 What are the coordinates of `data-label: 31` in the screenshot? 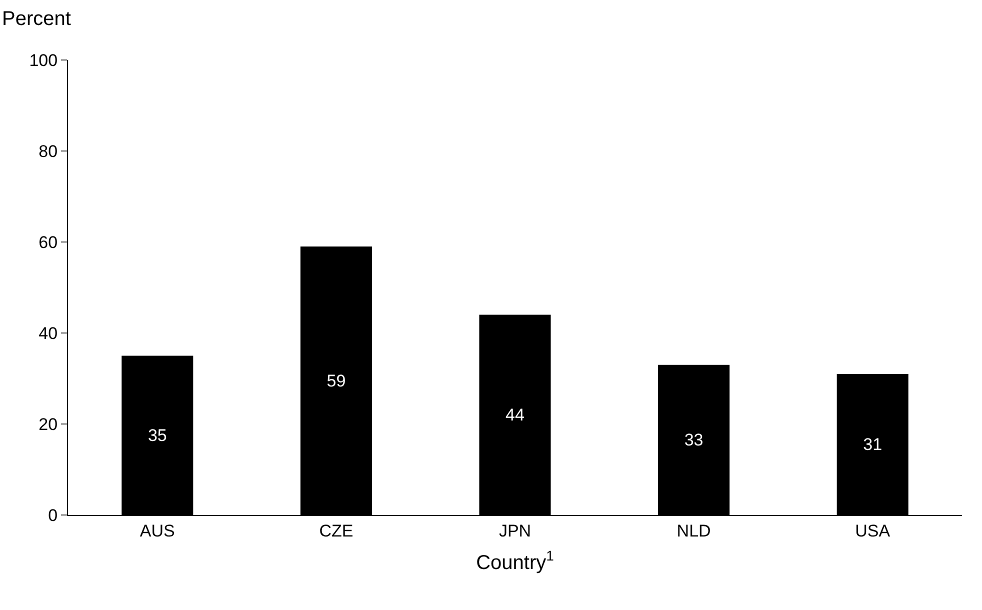 It's located at (872, 444).